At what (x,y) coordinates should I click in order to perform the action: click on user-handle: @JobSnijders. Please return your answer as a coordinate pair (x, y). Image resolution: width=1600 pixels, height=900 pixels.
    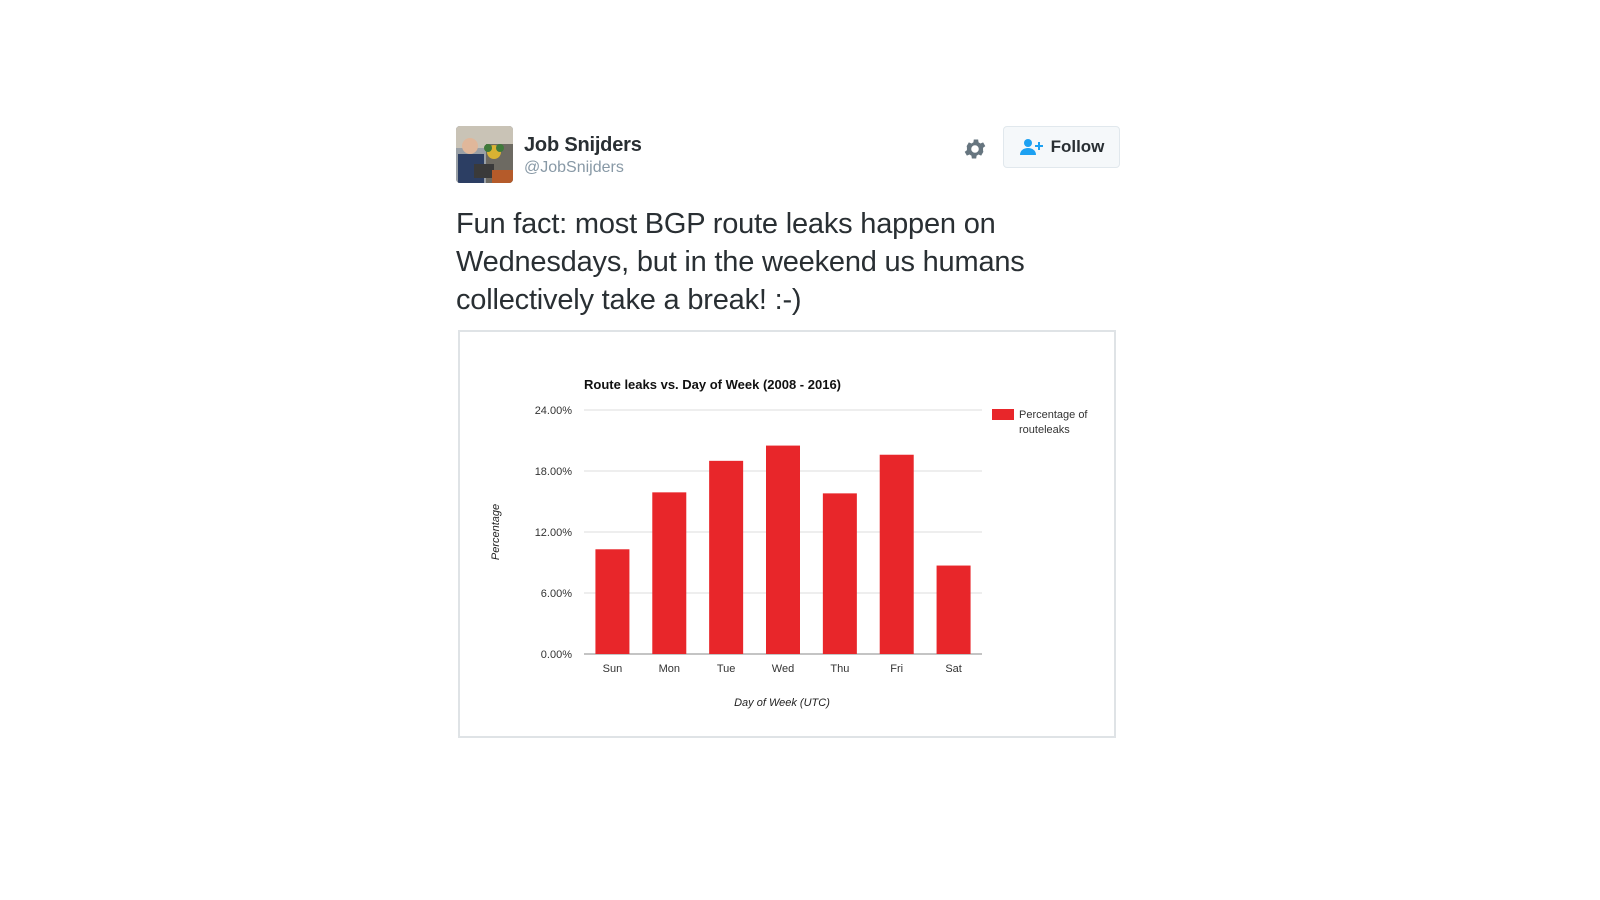
    Looking at the image, I should click on (574, 167).